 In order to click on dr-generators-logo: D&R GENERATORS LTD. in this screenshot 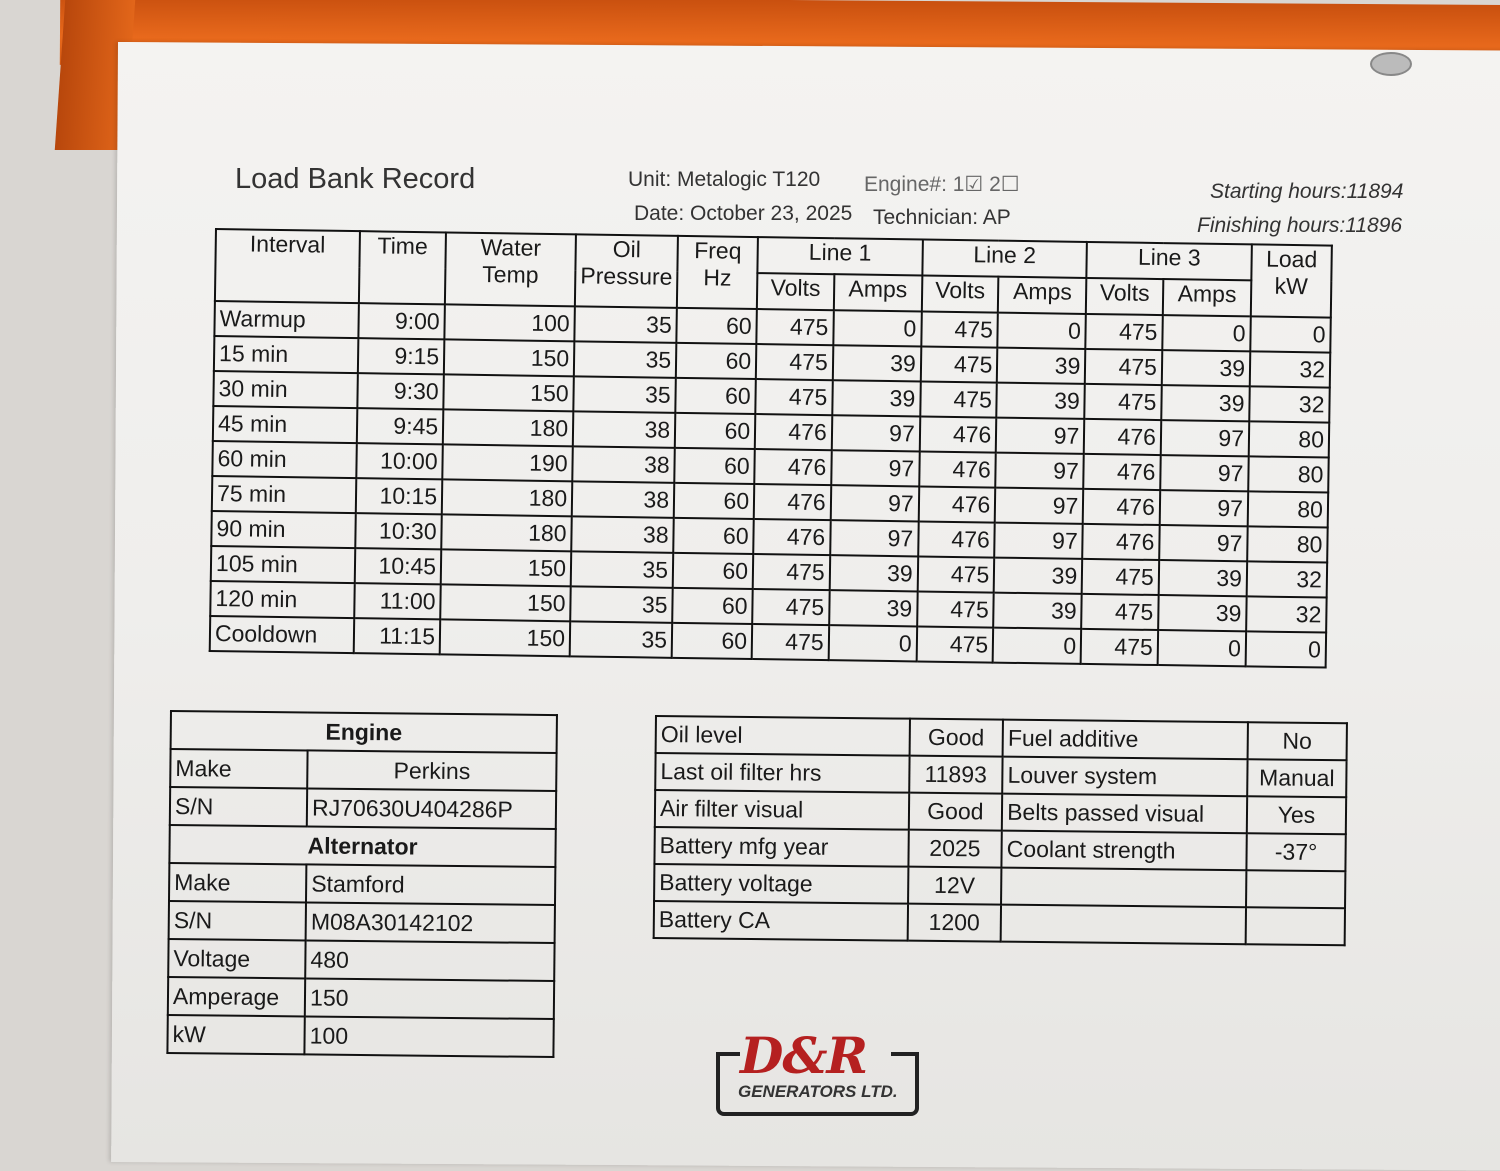, I will do `click(815, 1072)`.